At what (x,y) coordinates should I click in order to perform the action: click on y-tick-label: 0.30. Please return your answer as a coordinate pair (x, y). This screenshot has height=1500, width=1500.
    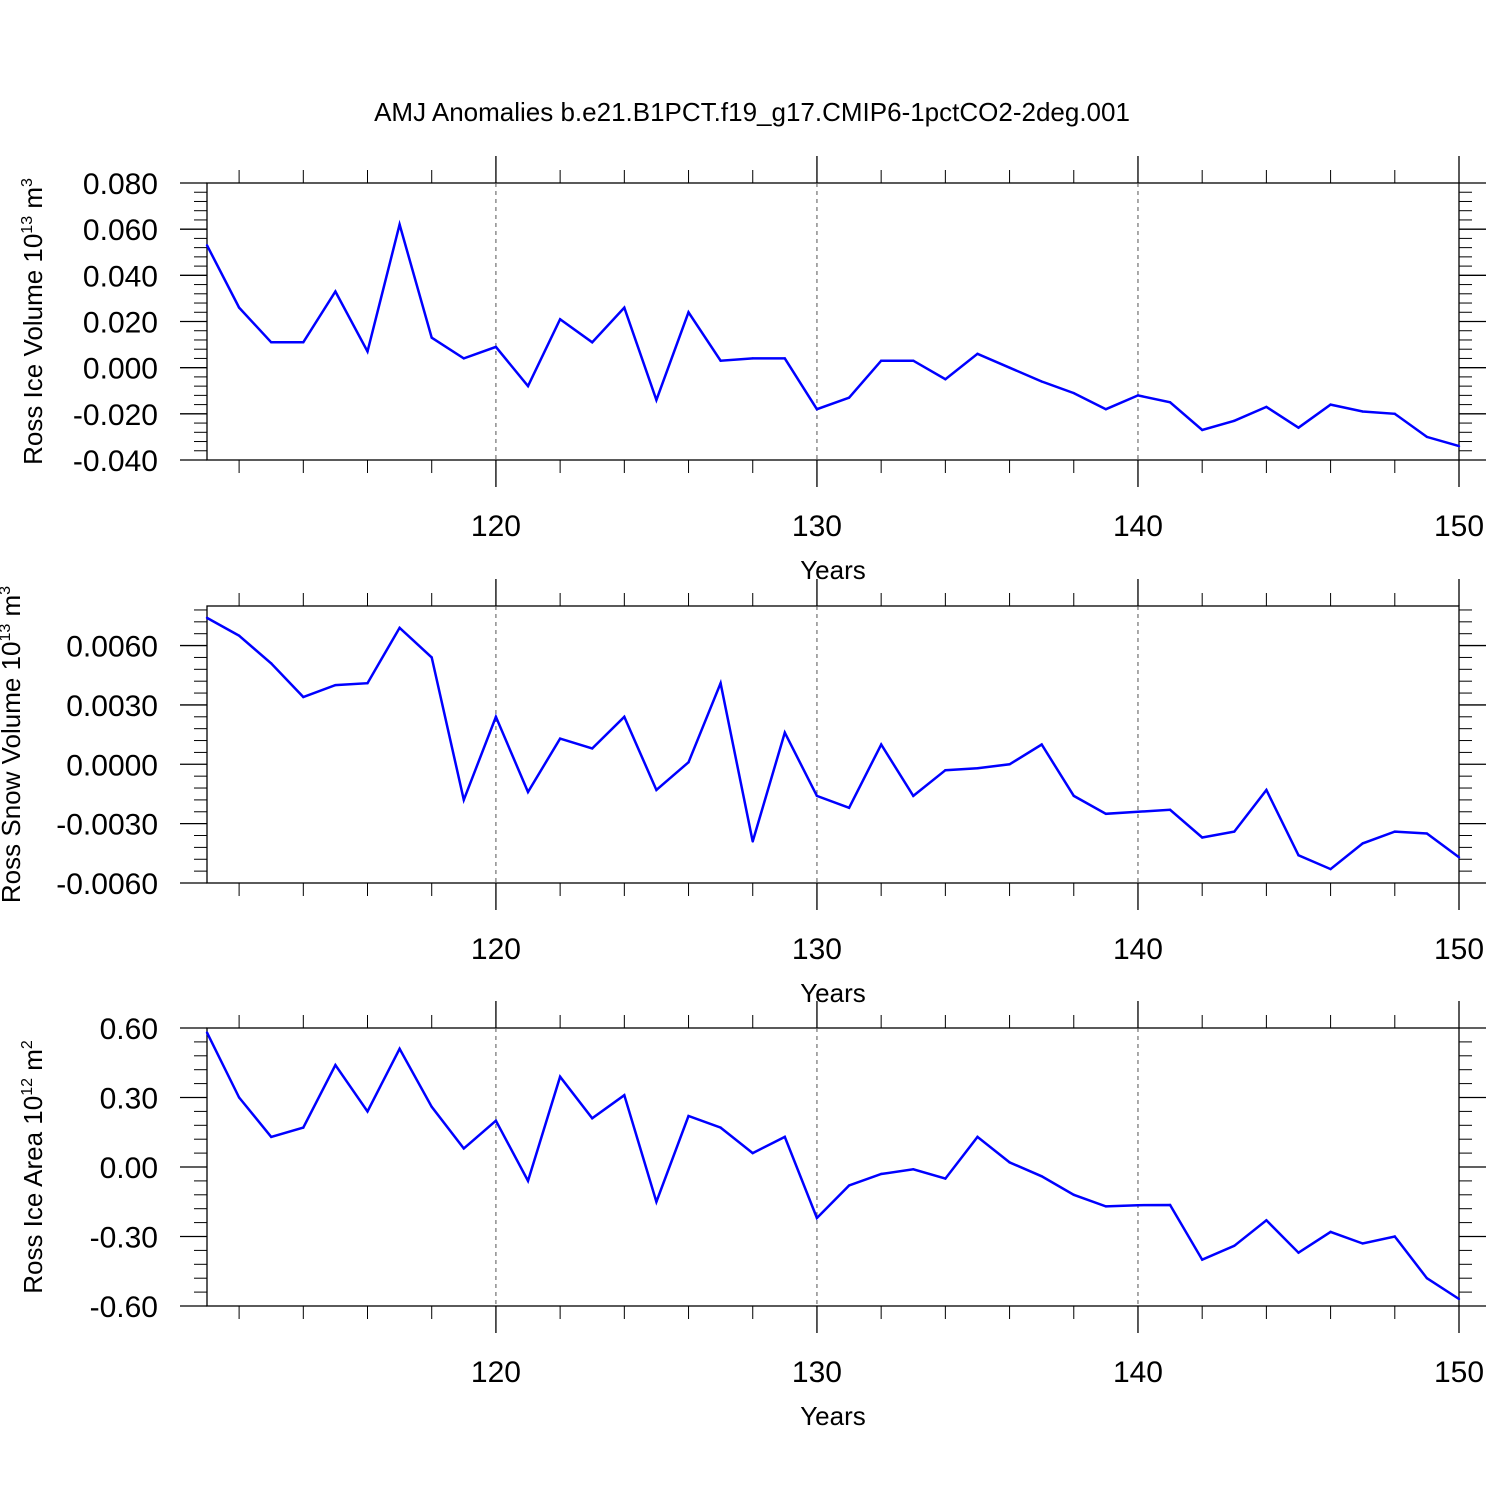
    Looking at the image, I should click on (129, 1099).